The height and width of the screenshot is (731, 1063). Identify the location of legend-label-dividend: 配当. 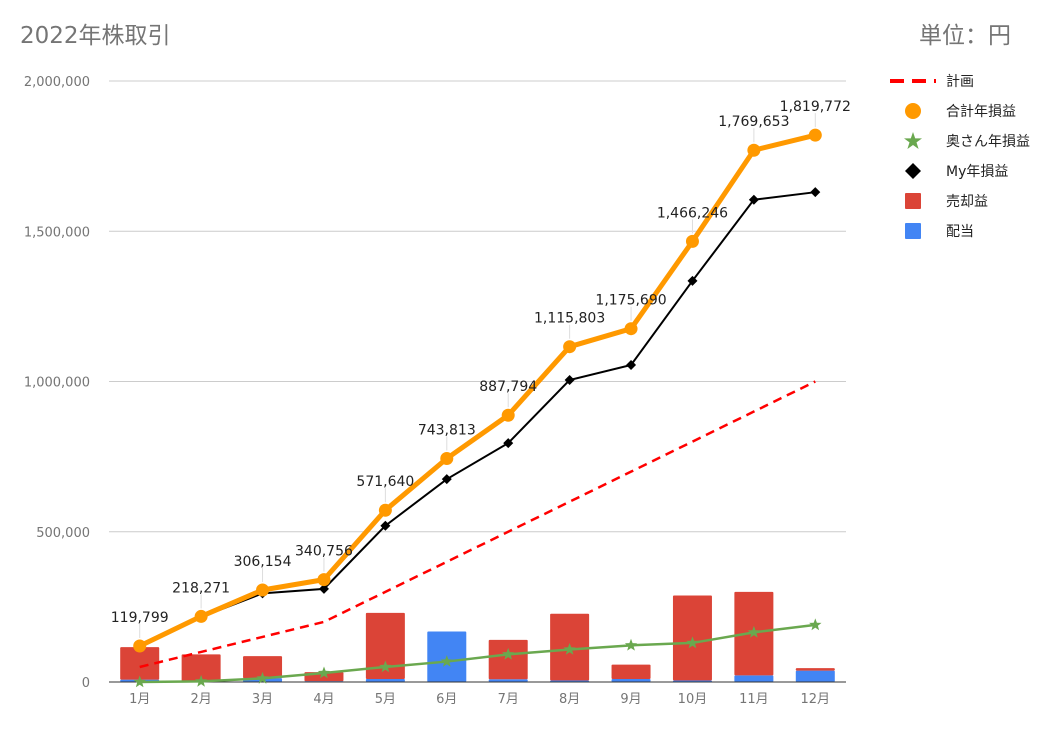
(960, 232).